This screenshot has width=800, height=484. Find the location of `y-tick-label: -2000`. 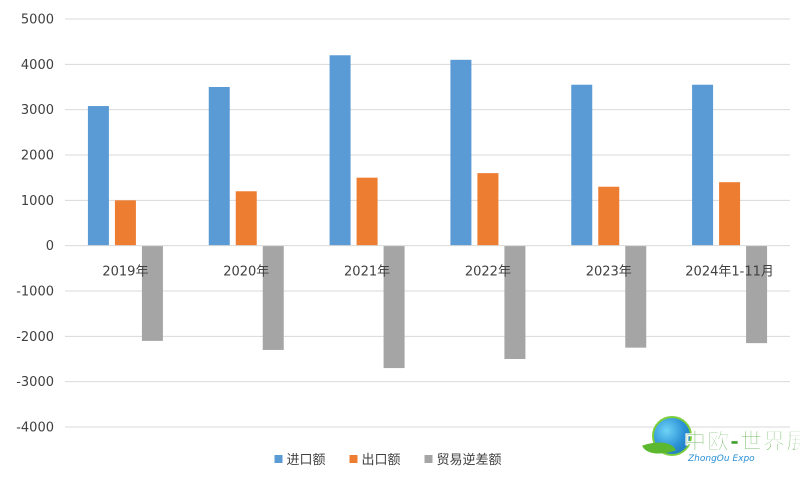

y-tick-label: -2000 is located at coordinates (35, 337).